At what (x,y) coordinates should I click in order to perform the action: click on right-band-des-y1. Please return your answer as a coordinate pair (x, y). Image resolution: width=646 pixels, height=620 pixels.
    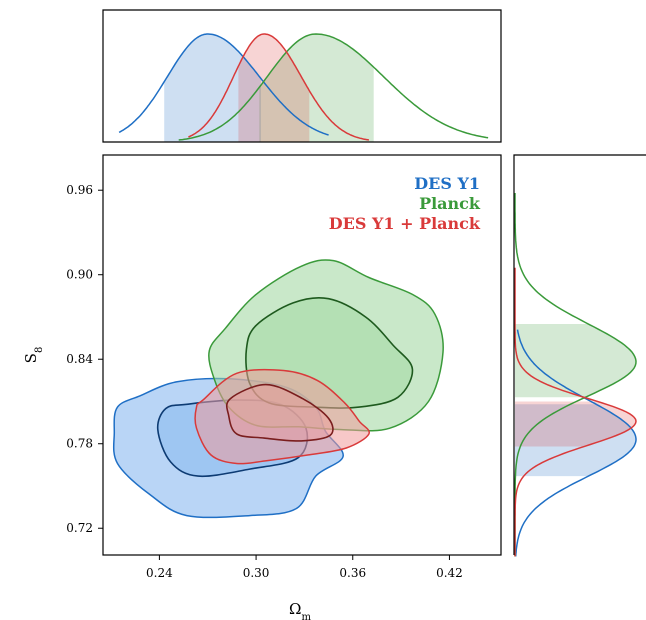
    Looking at the image, I should click on (575, 440).